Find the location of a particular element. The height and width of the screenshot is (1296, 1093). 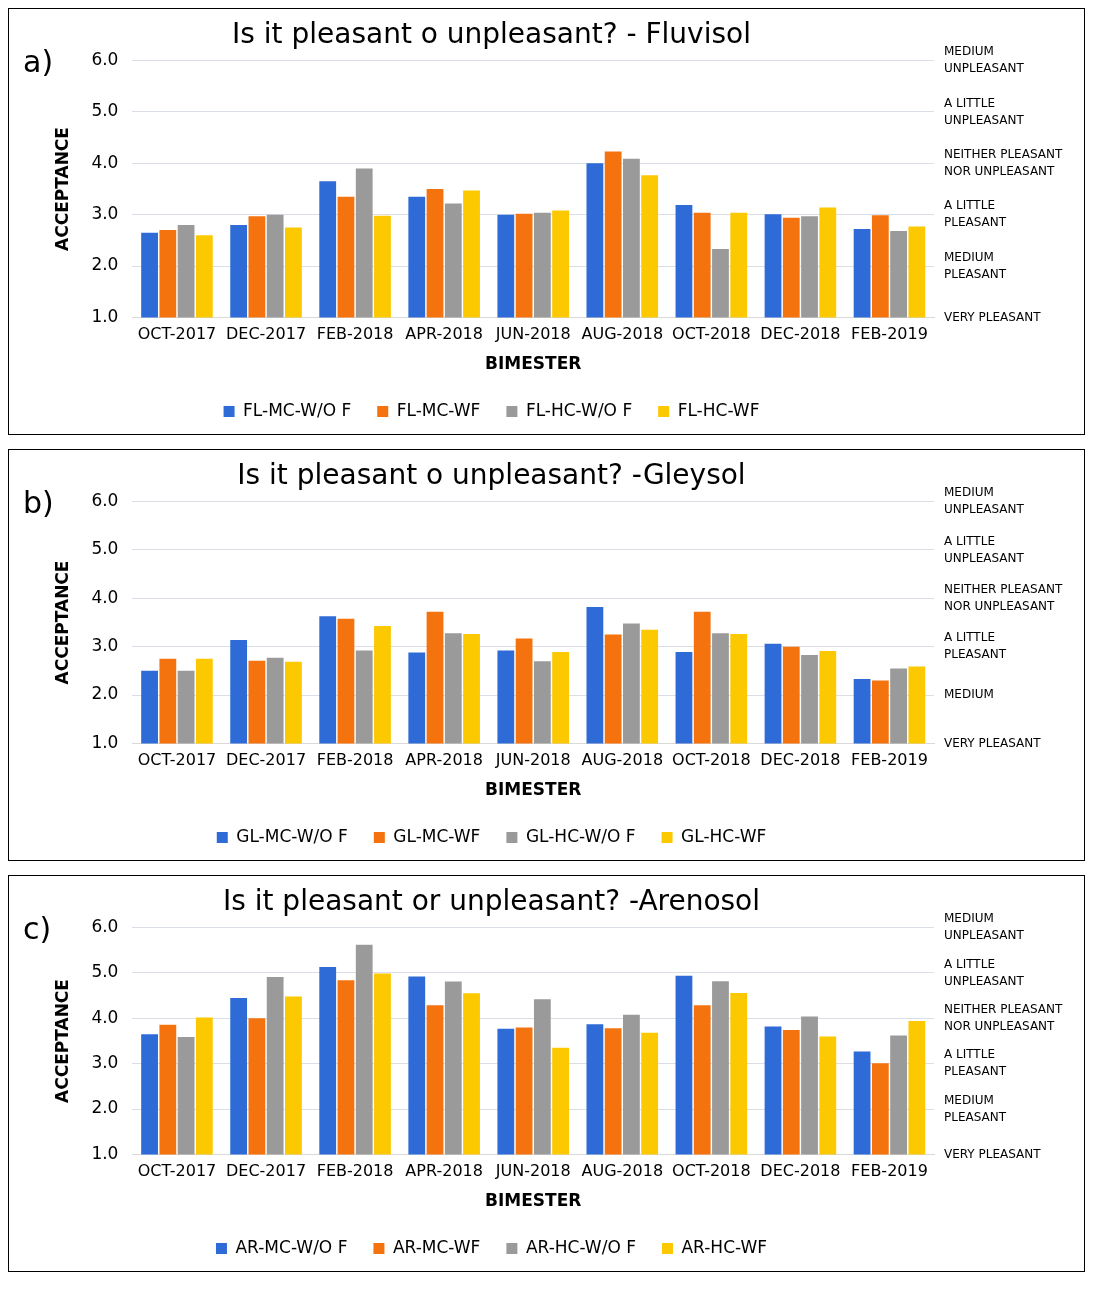

text: c) is located at coordinates (37, 928).